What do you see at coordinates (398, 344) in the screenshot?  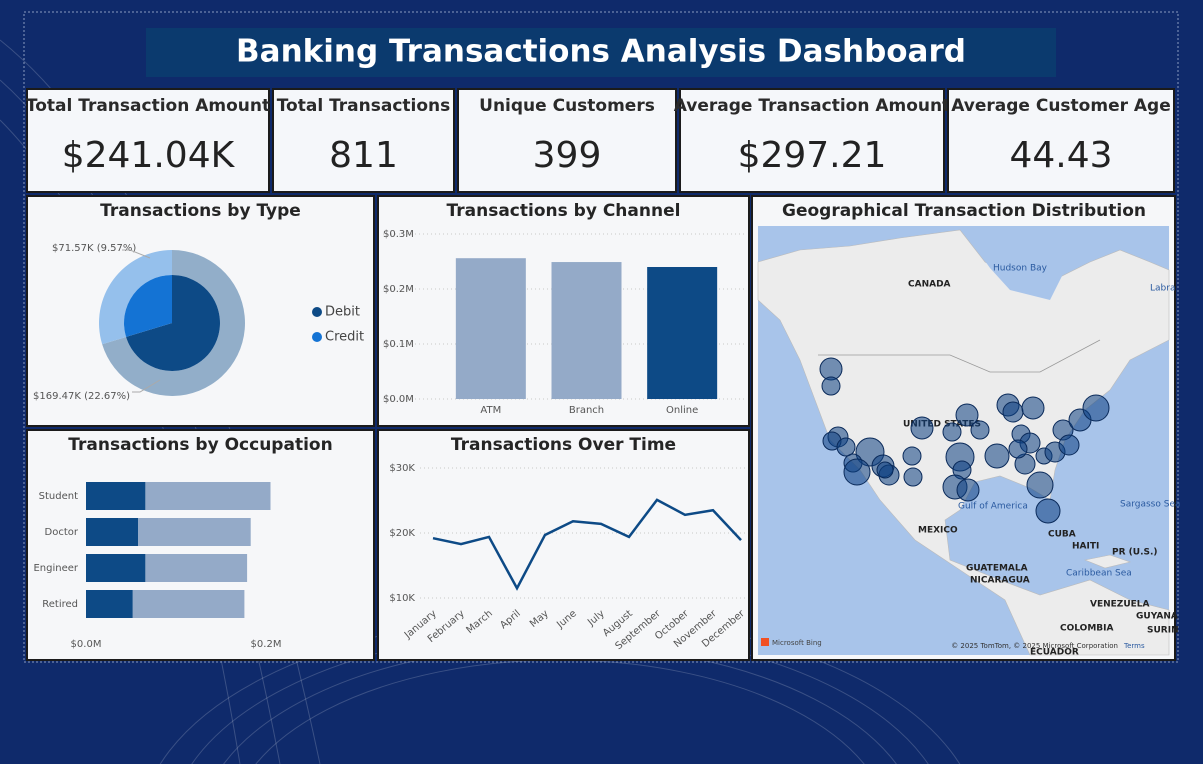 I see `y-tick-label: $0.1M` at bounding box center [398, 344].